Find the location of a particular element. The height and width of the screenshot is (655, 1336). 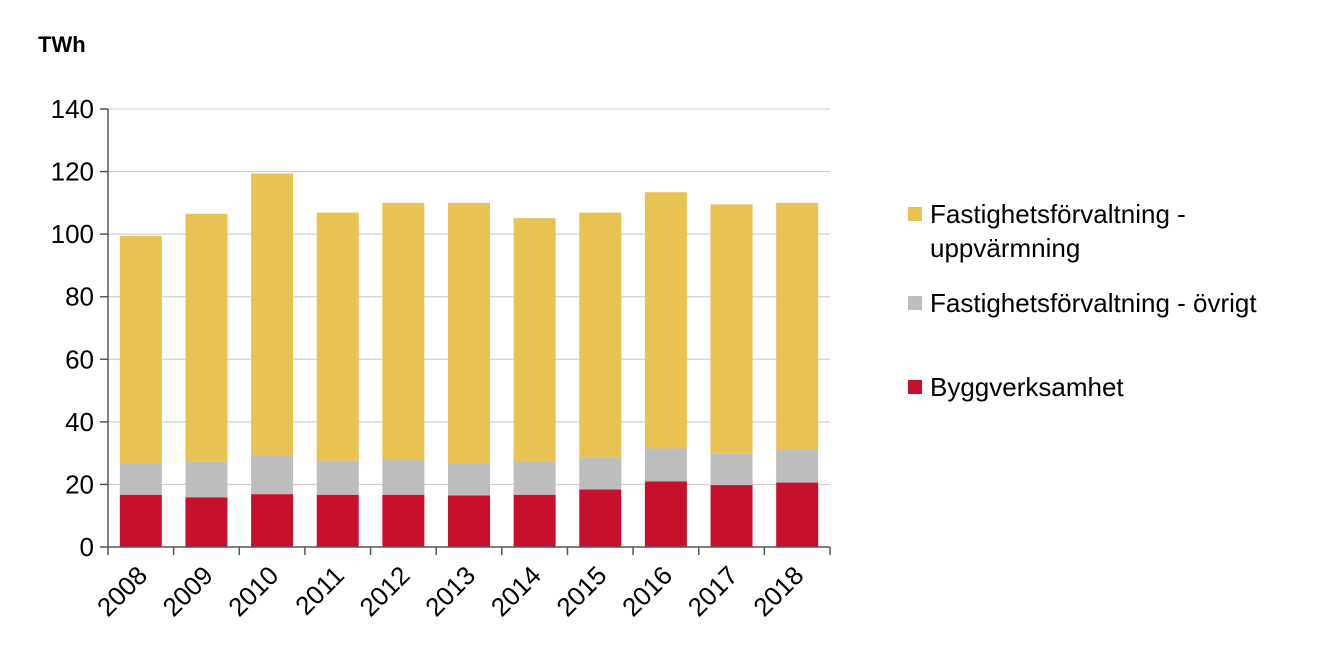

bar-segment-fastighetsf-rvaltning-vrigt-2014 is located at coordinates (534, 478).